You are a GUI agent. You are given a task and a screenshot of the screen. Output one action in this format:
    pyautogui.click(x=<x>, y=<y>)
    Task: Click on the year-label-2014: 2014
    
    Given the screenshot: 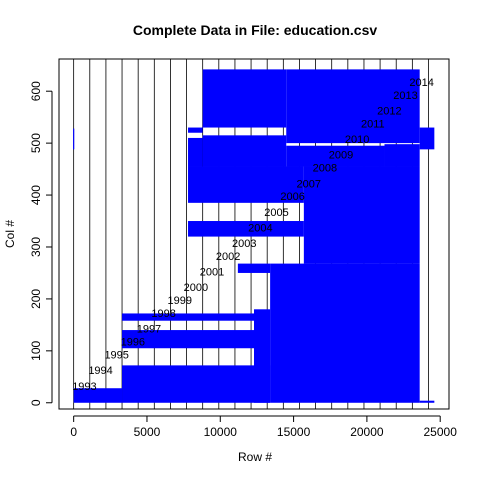 What is the action you would take?
    pyautogui.click(x=421, y=83)
    